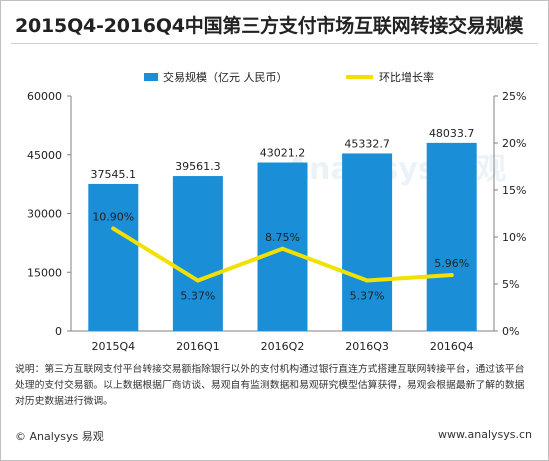 This screenshot has width=549, height=461. What do you see at coordinates (198, 346) in the screenshot?
I see `x-axis-tick-label: 2016Q1` at bounding box center [198, 346].